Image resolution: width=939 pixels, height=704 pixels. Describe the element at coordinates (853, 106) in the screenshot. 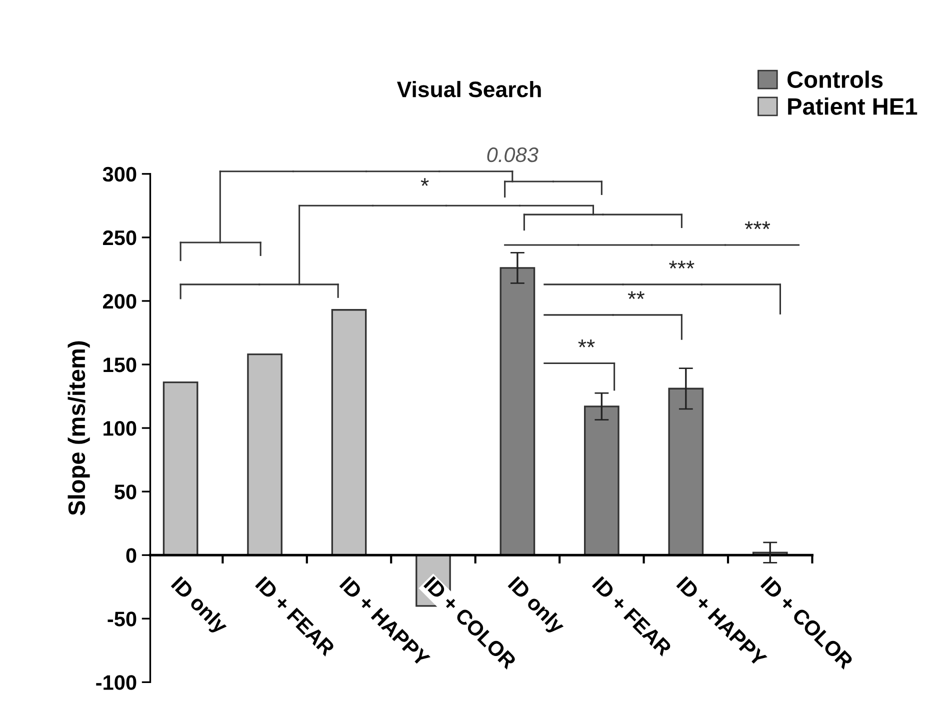

I see `legend-label: Patient HE1` at that location.